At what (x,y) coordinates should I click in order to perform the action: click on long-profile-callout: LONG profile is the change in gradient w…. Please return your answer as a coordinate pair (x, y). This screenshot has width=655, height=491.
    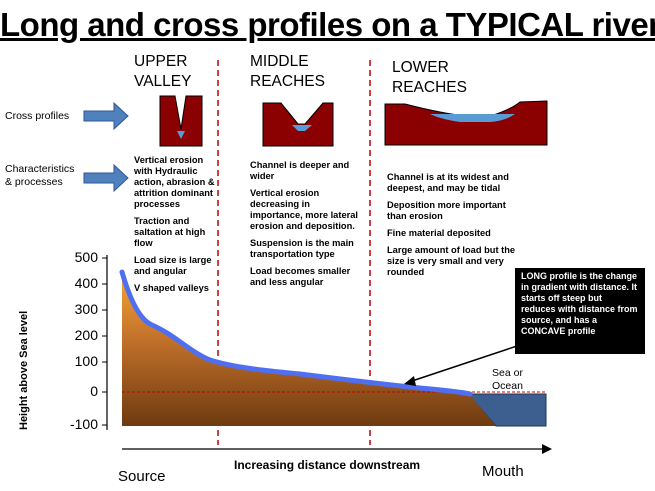
    Looking at the image, I should click on (580, 311).